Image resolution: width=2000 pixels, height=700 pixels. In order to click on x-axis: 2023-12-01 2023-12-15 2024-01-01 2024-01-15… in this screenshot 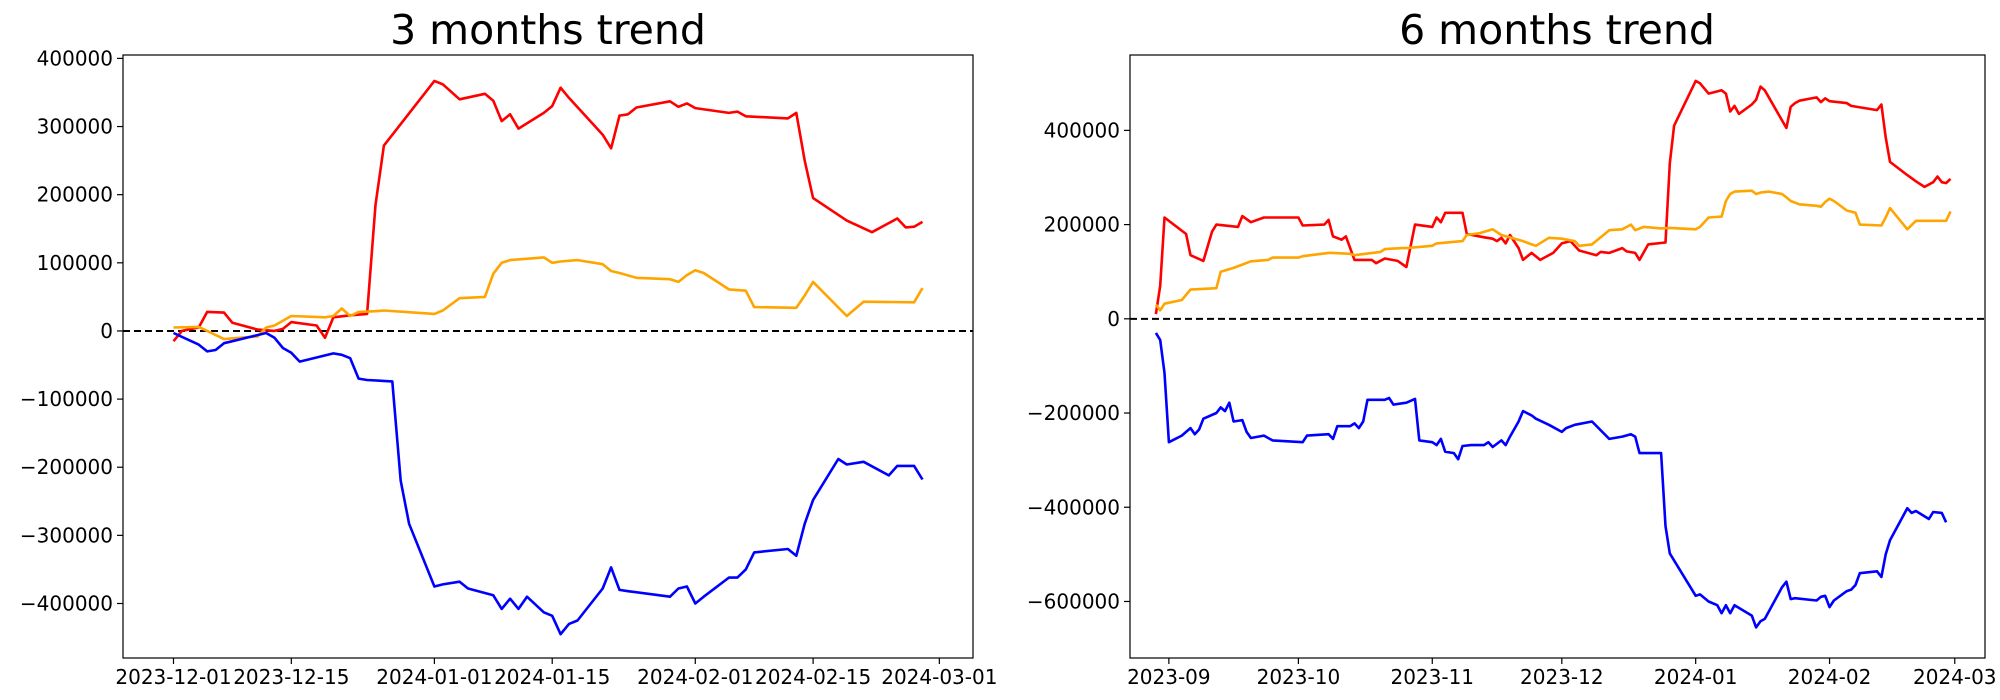, I will do `click(556, 673)`.